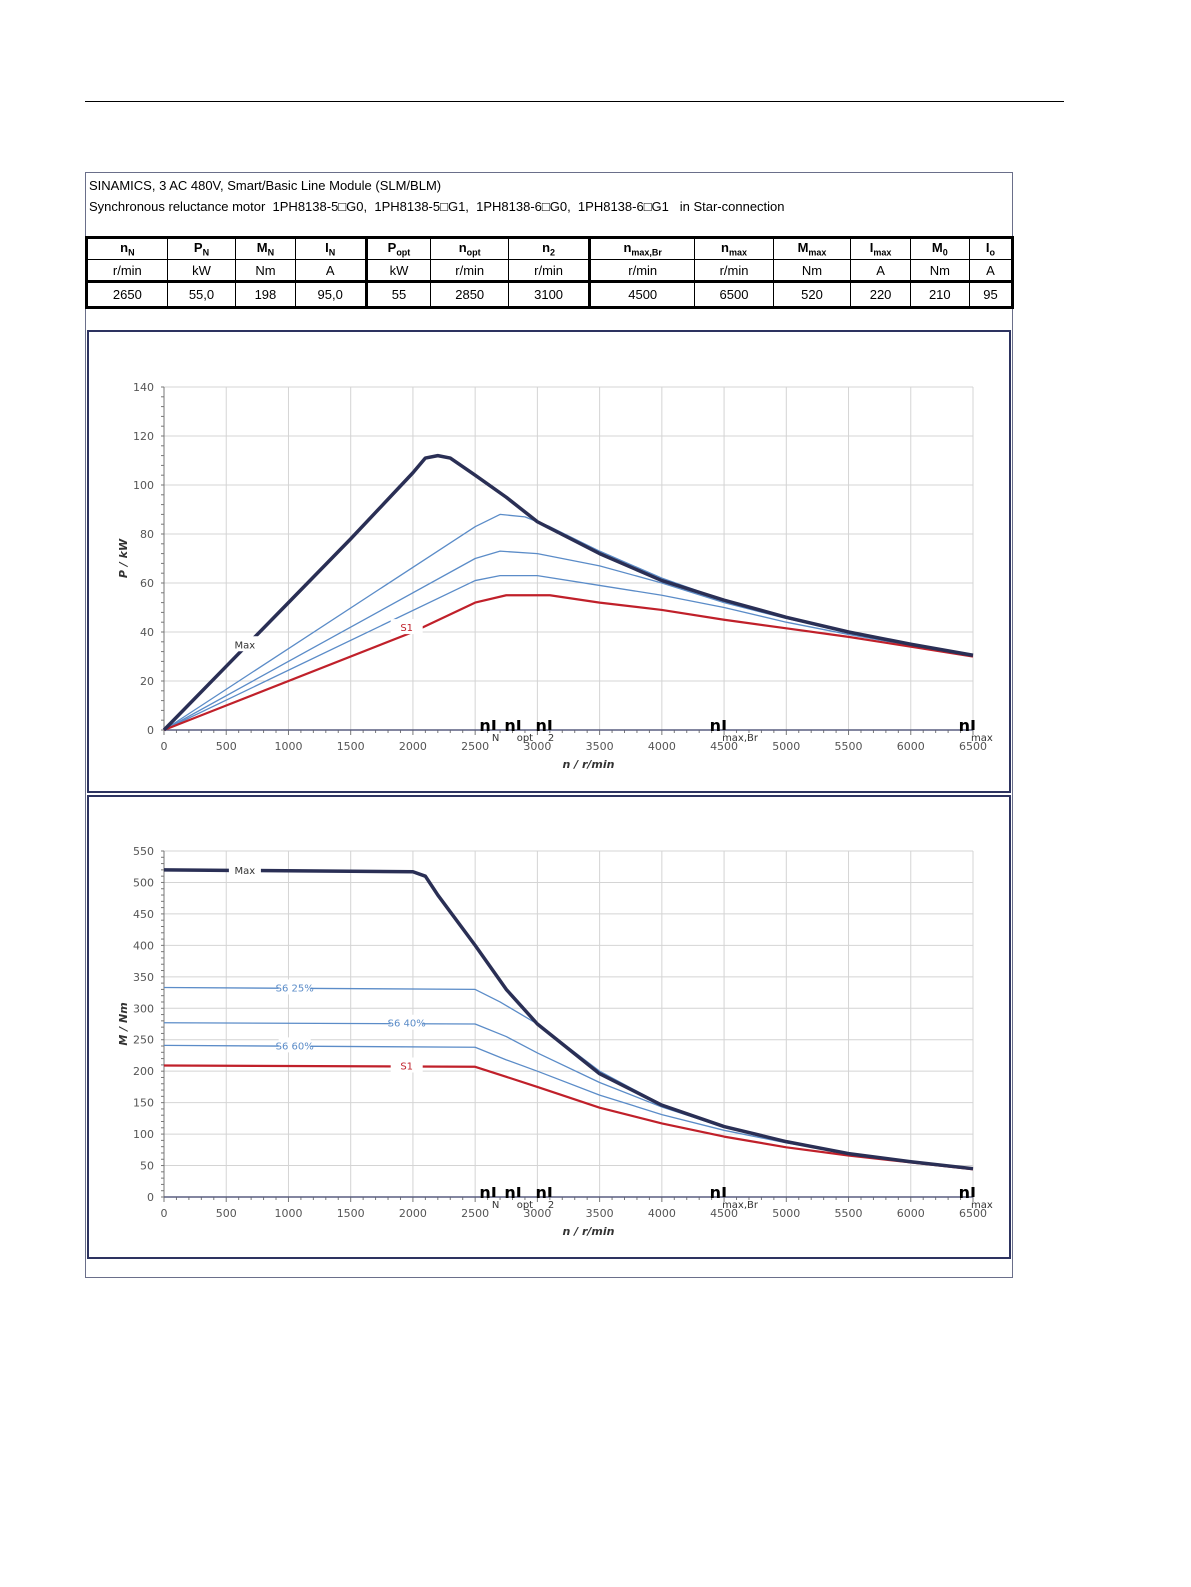  I want to click on value-cell: 3100, so click(549, 294).